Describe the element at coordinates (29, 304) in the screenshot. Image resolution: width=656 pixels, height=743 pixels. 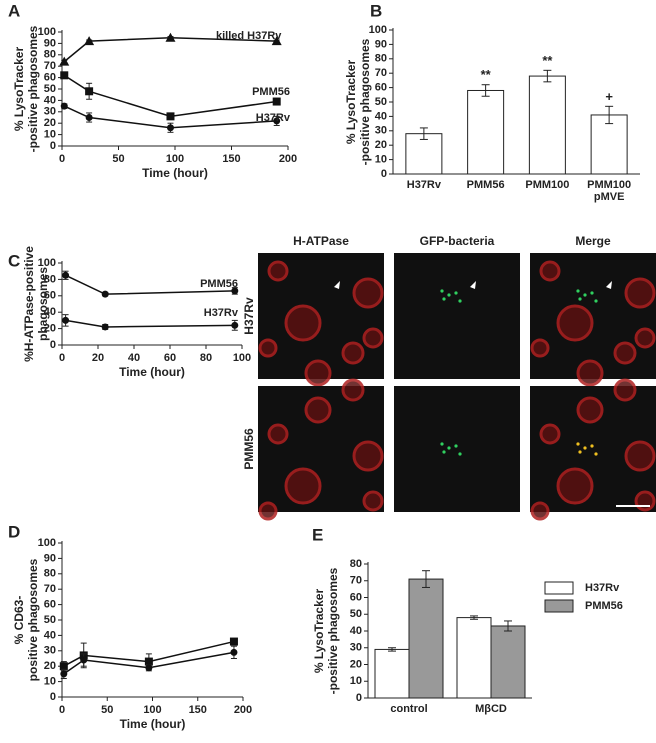
I see `y-axis-label: %H-ATPase-positive` at that location.